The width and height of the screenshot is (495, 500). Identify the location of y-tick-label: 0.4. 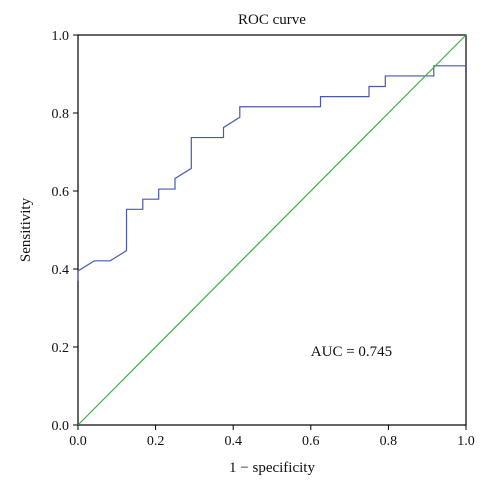
(61, 270).